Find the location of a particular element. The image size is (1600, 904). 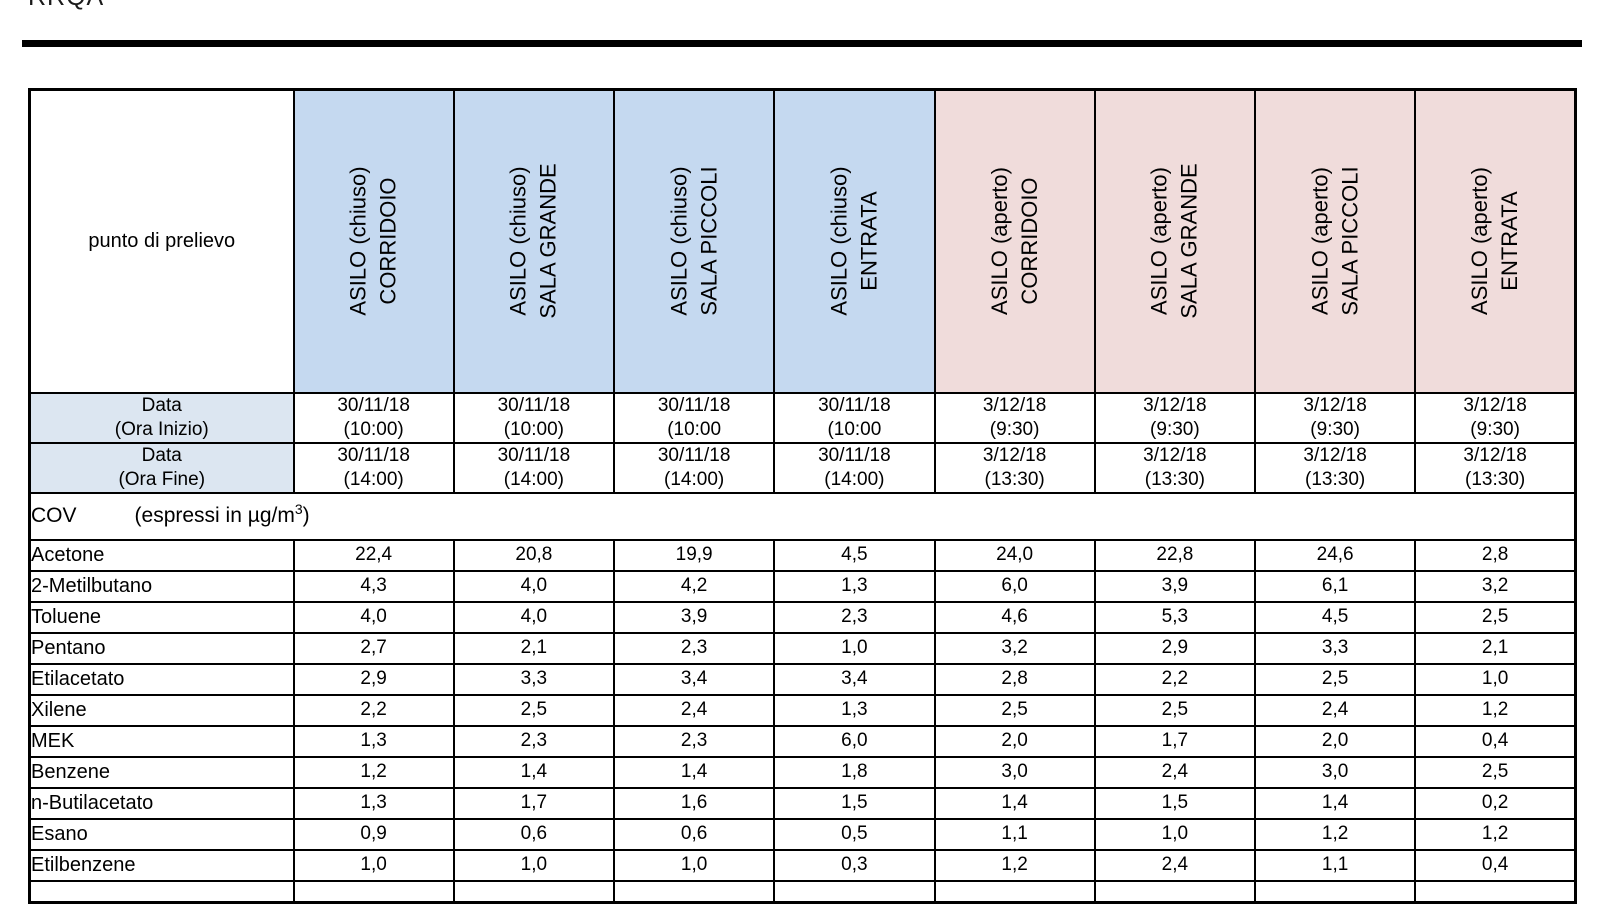

time-value: (14:00) is located at coordinates (854, 479).